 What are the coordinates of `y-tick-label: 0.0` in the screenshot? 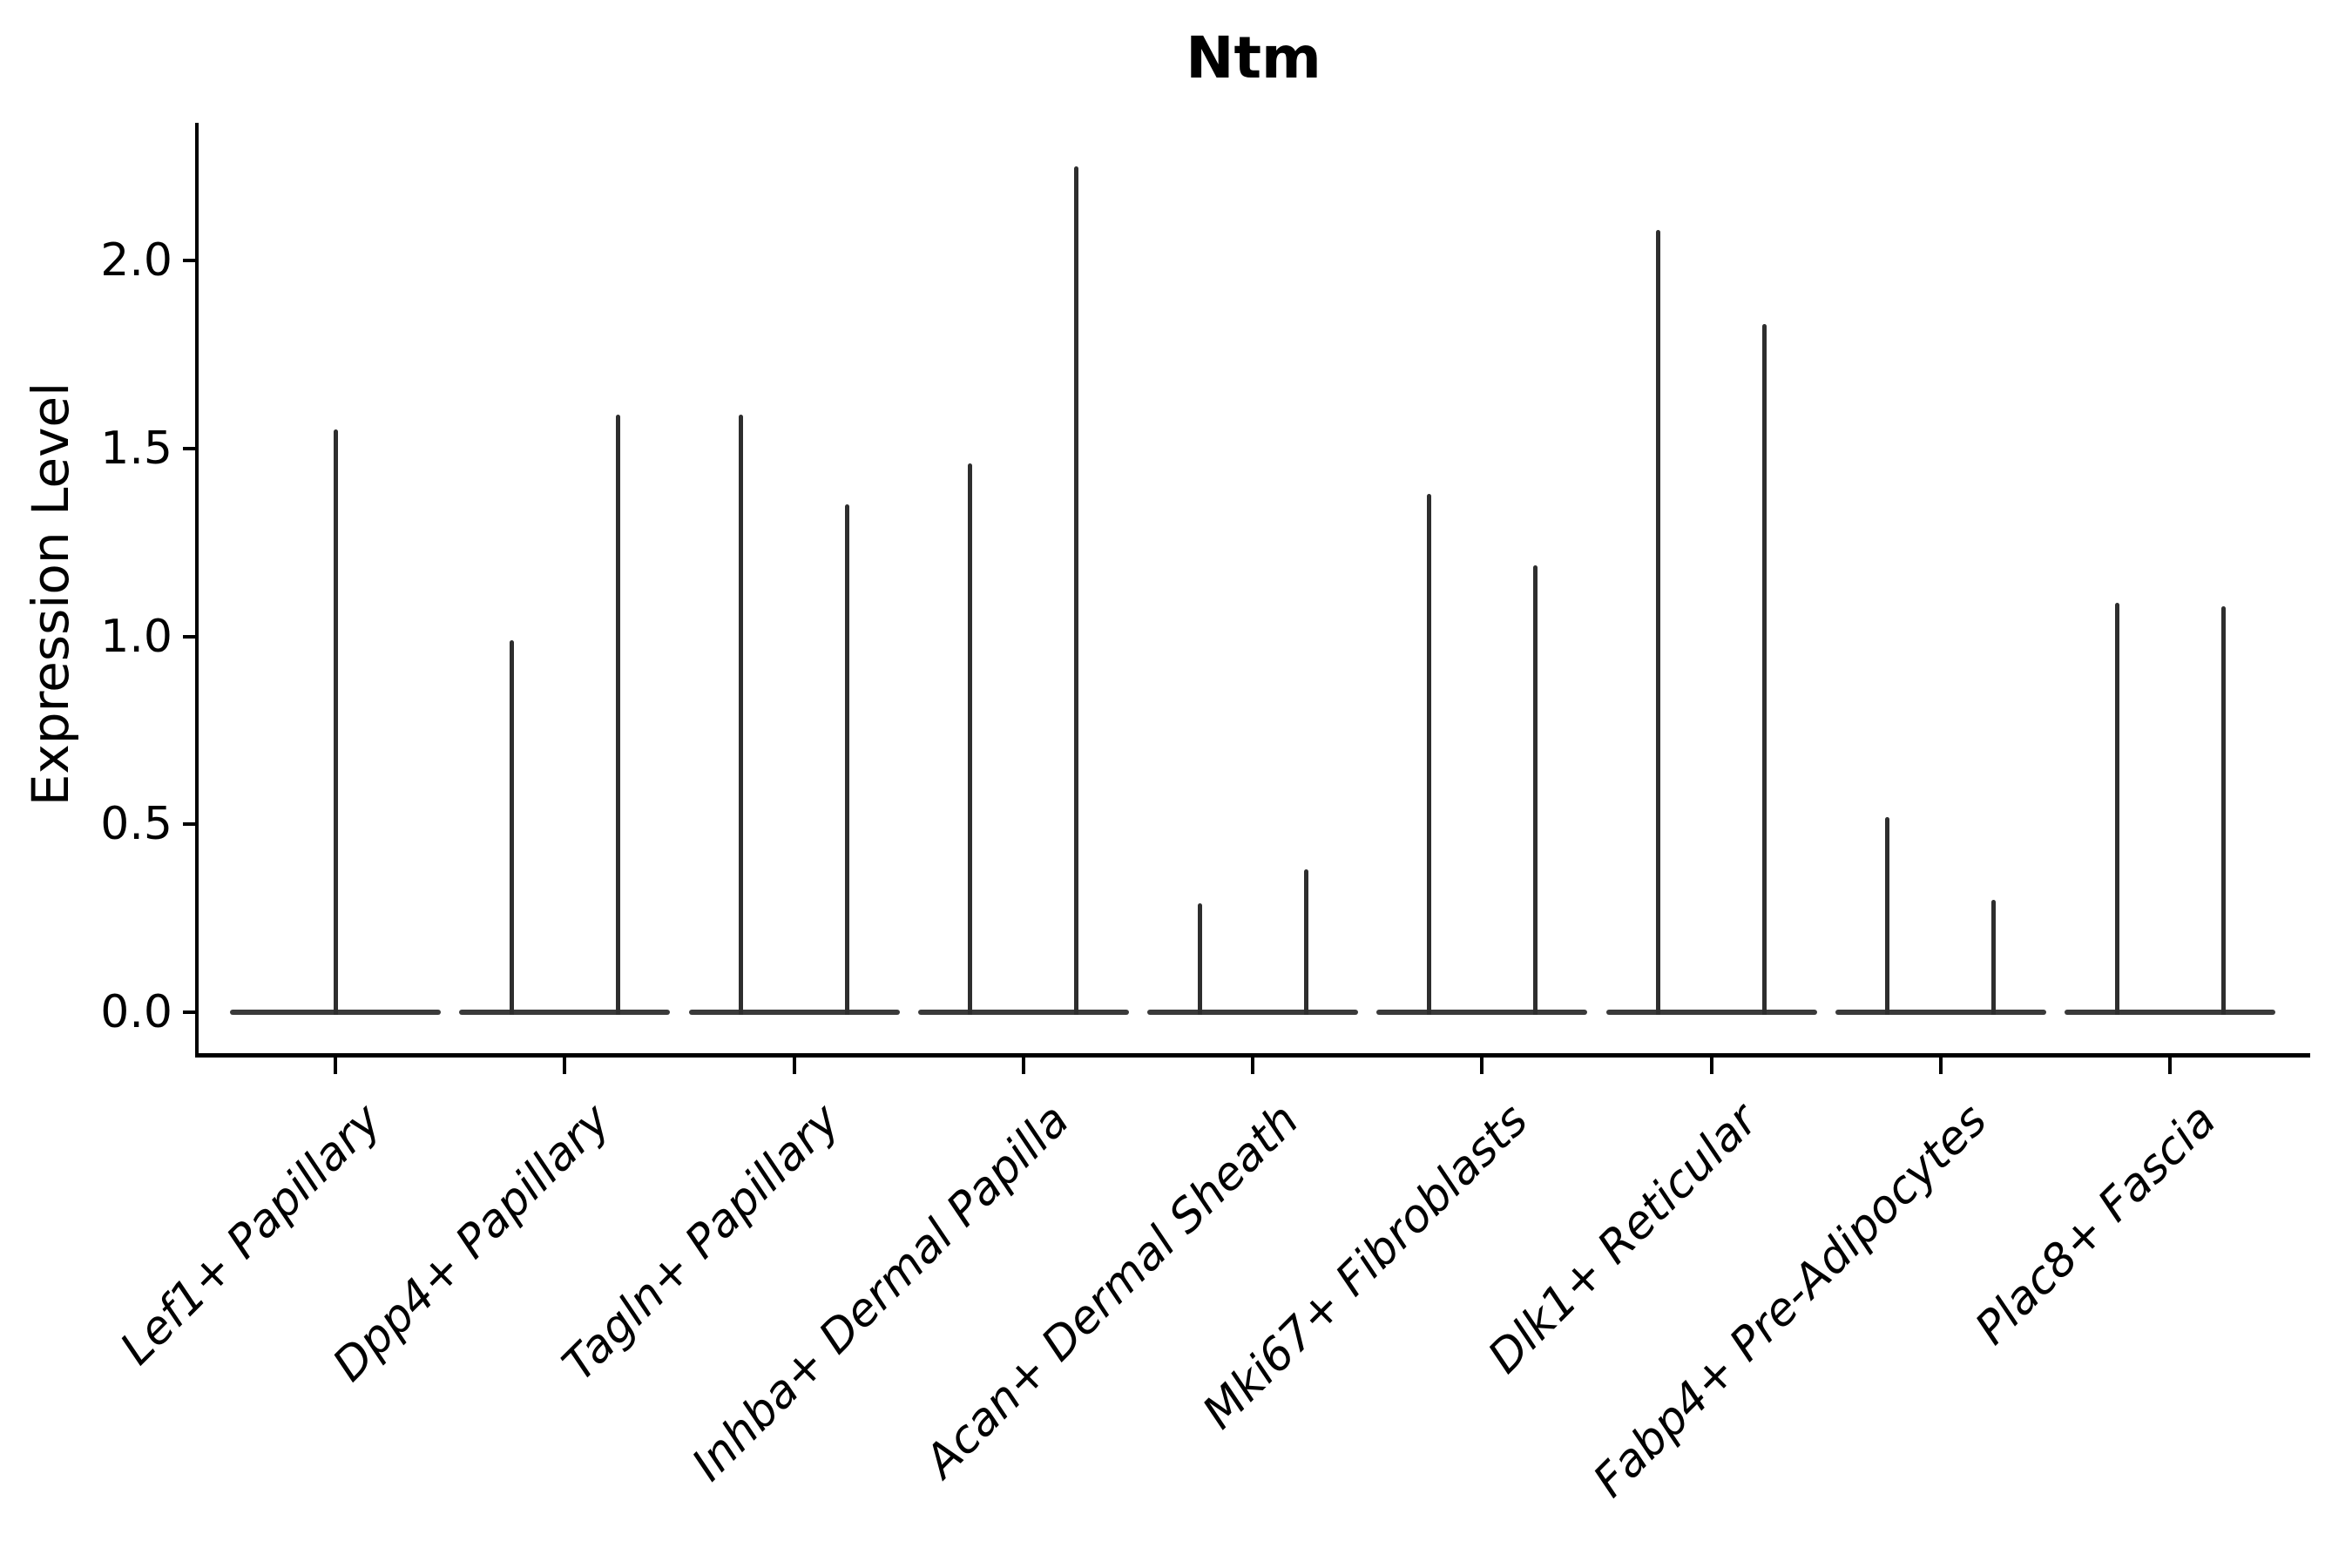 It's located at (136, 1012).